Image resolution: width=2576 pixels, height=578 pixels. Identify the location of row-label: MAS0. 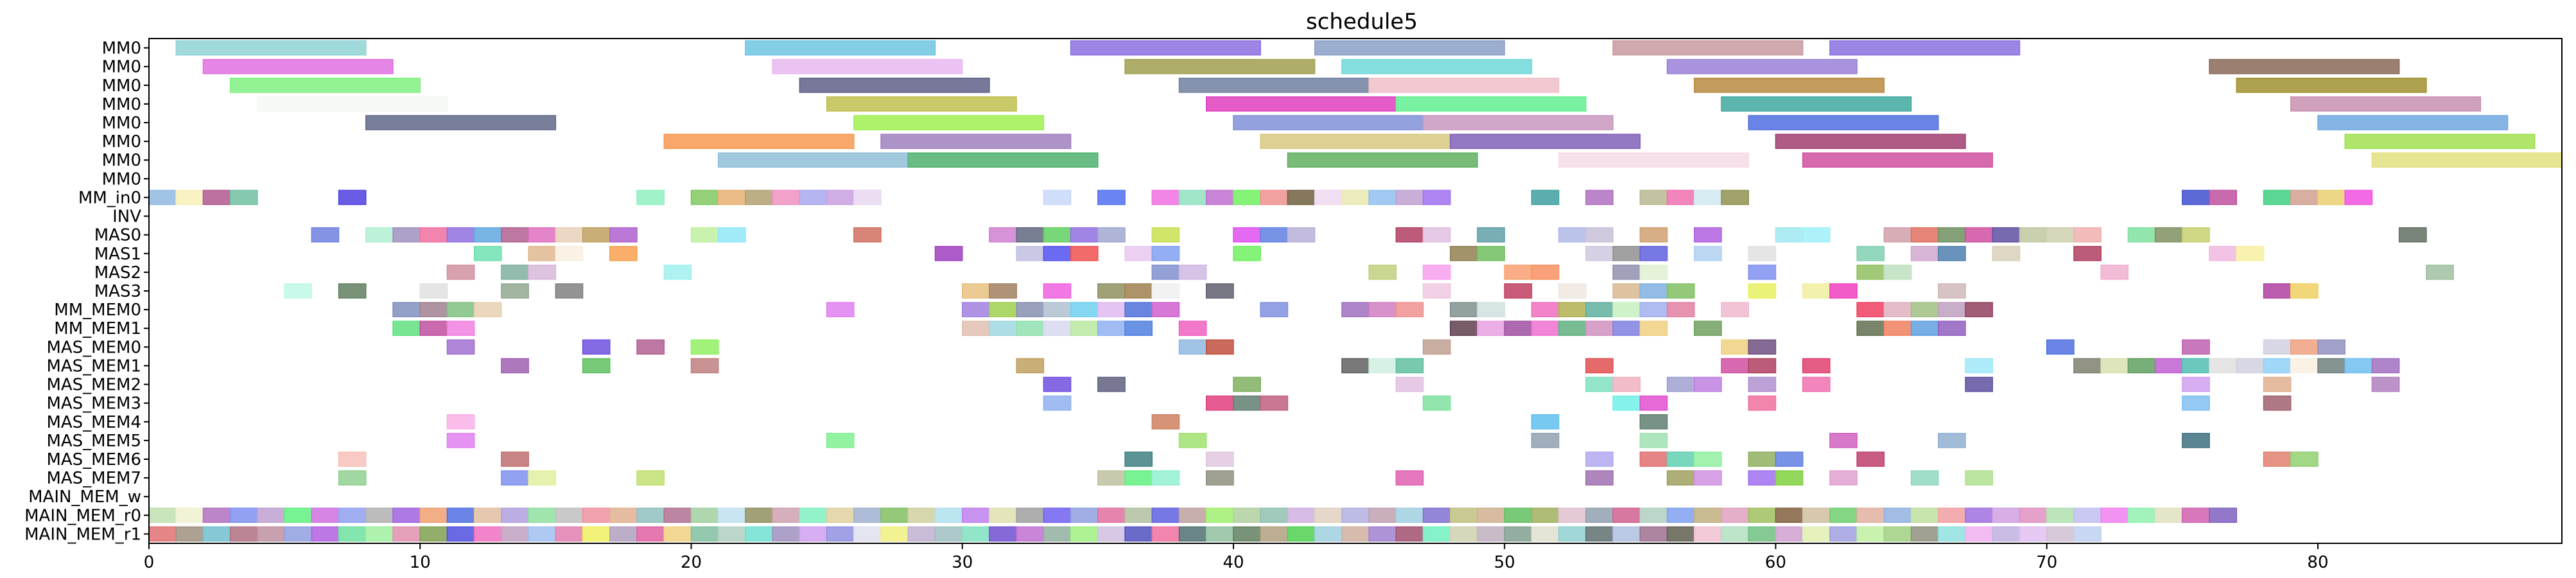
(117, 236).